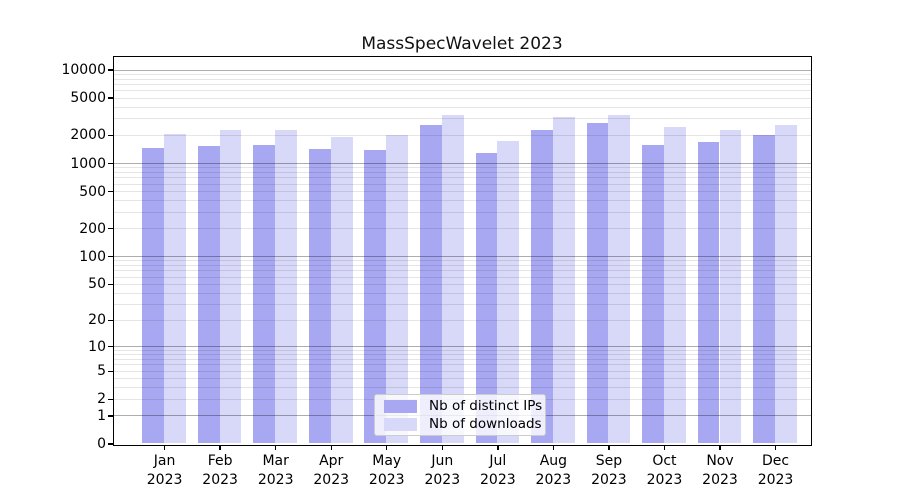 The height and width of the screenshot is (500, 900). What do you see at coordinates (175, 289) in the screenshot?
I see `bar-downloads-jan` at bounding box center [175, 289].